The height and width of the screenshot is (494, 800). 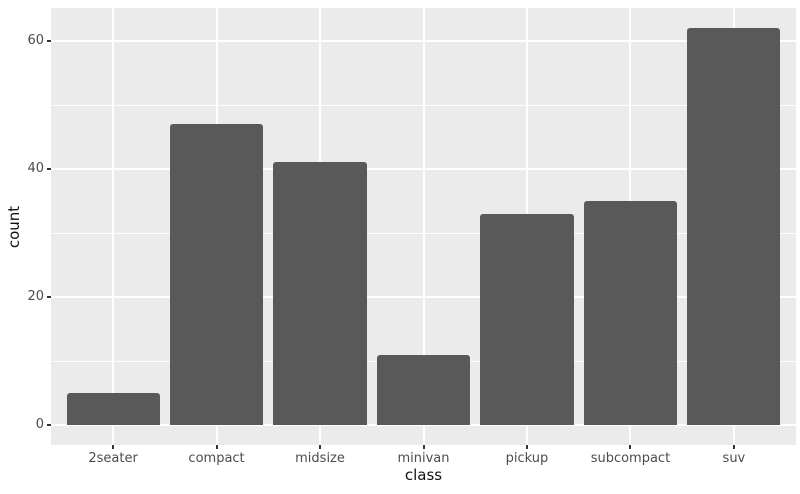 What do you see at coordinates (113, 458) in the screenshot?
I see `x-tick-label: 2seater` at bounding box center [113, 458].